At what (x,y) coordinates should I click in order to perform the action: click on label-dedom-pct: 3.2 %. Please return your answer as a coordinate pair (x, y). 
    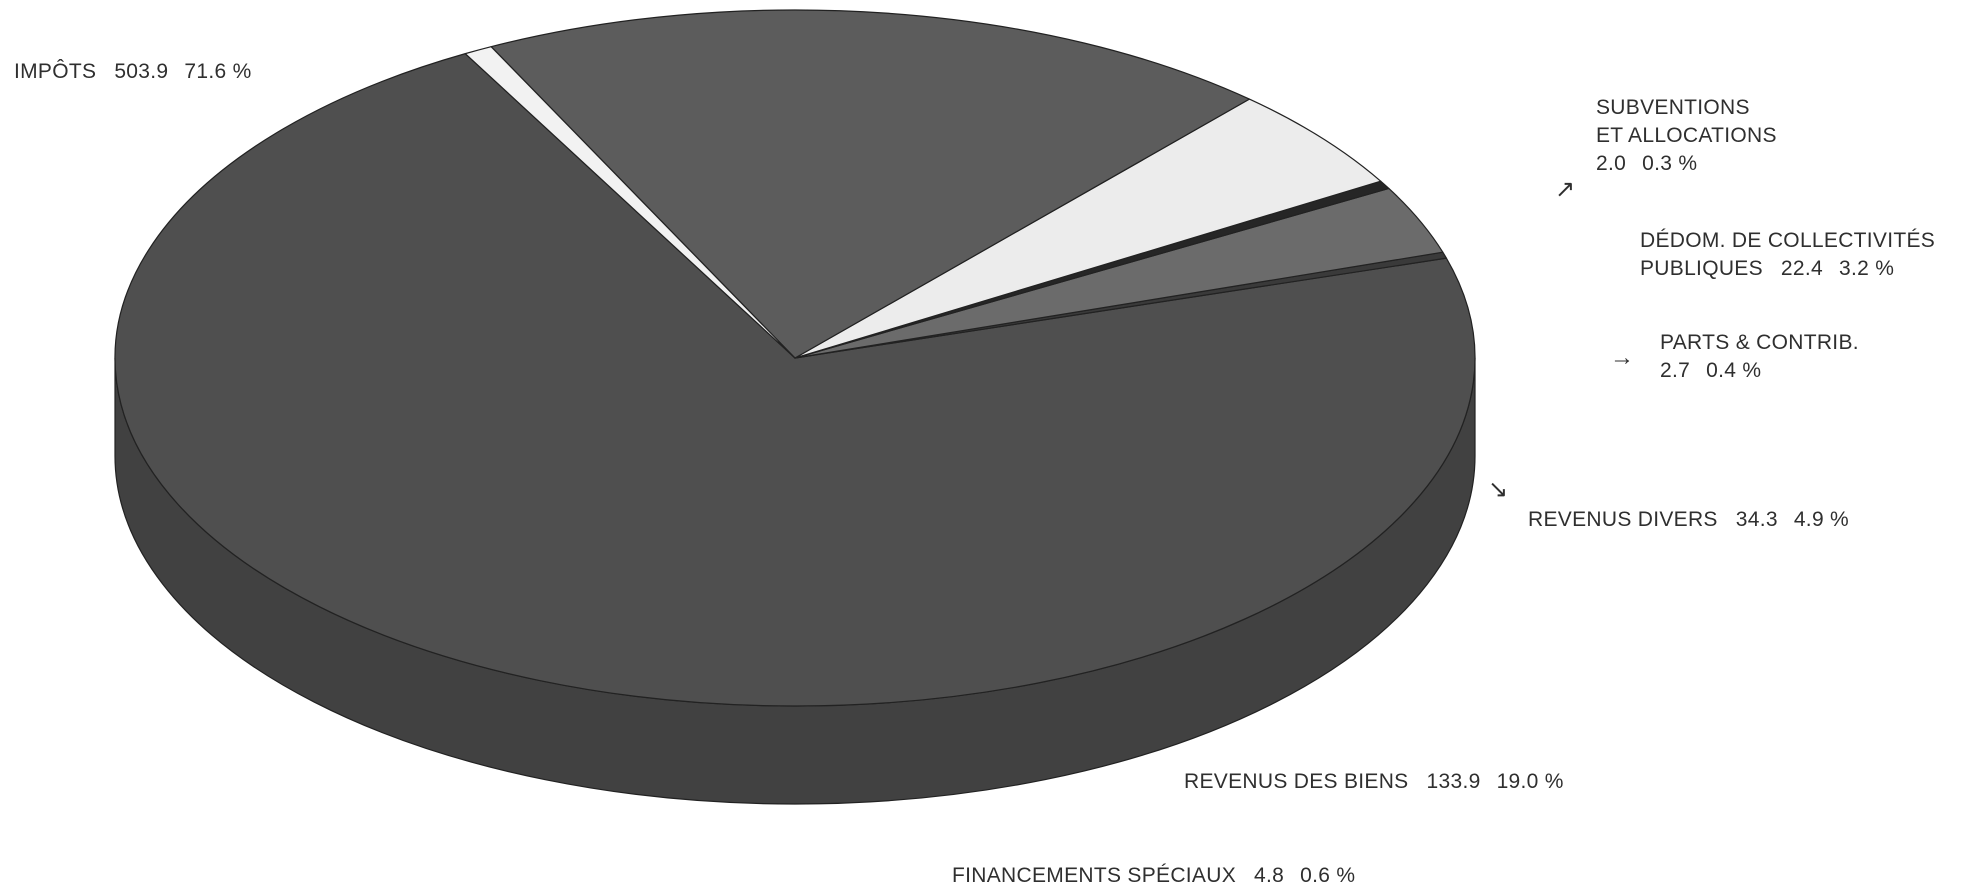
    Looking at the image, I should click on (1867, 268).